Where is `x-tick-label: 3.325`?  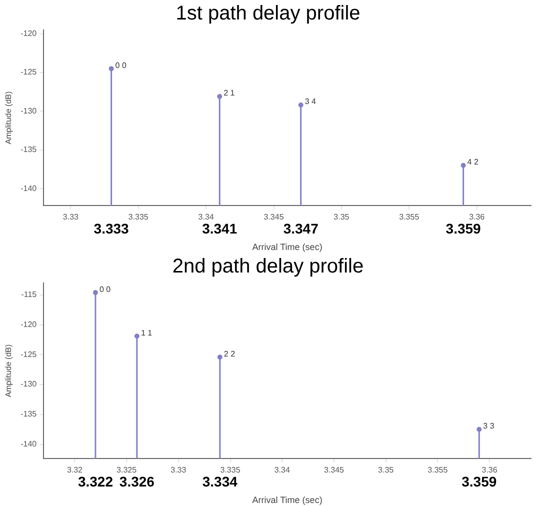 x-tick-label: 3.325 is located at coordinates (127, 470).